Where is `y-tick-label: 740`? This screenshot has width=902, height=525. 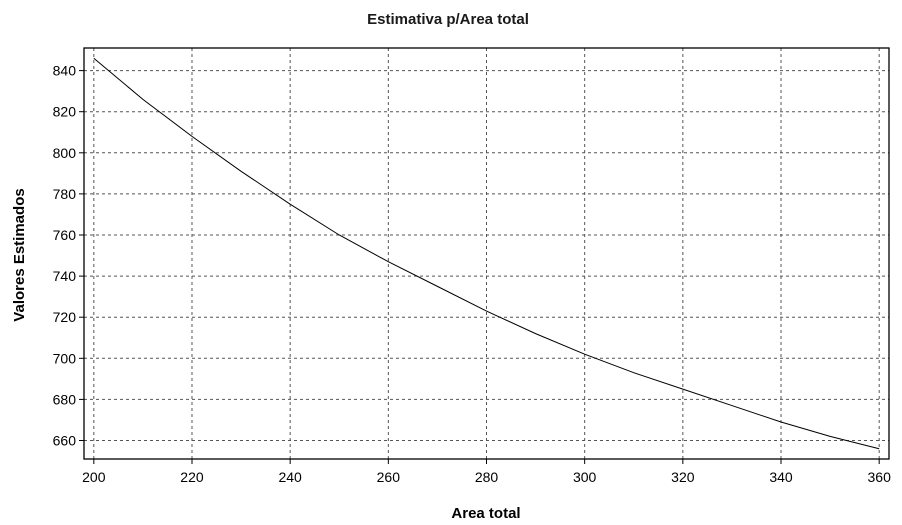
y-tick-label: 740 is located at coordinates (65, 276).